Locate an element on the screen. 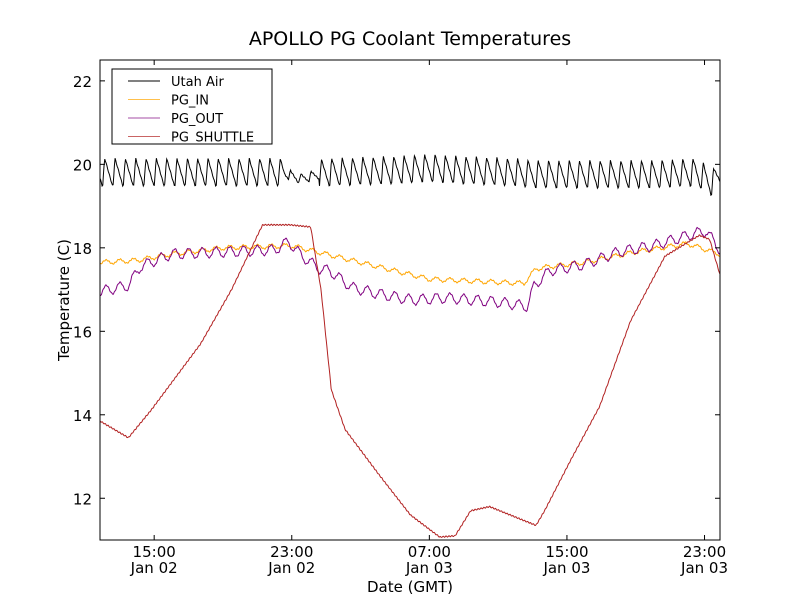  legend-label: PG_OUT is located at coordinates (197, 119).